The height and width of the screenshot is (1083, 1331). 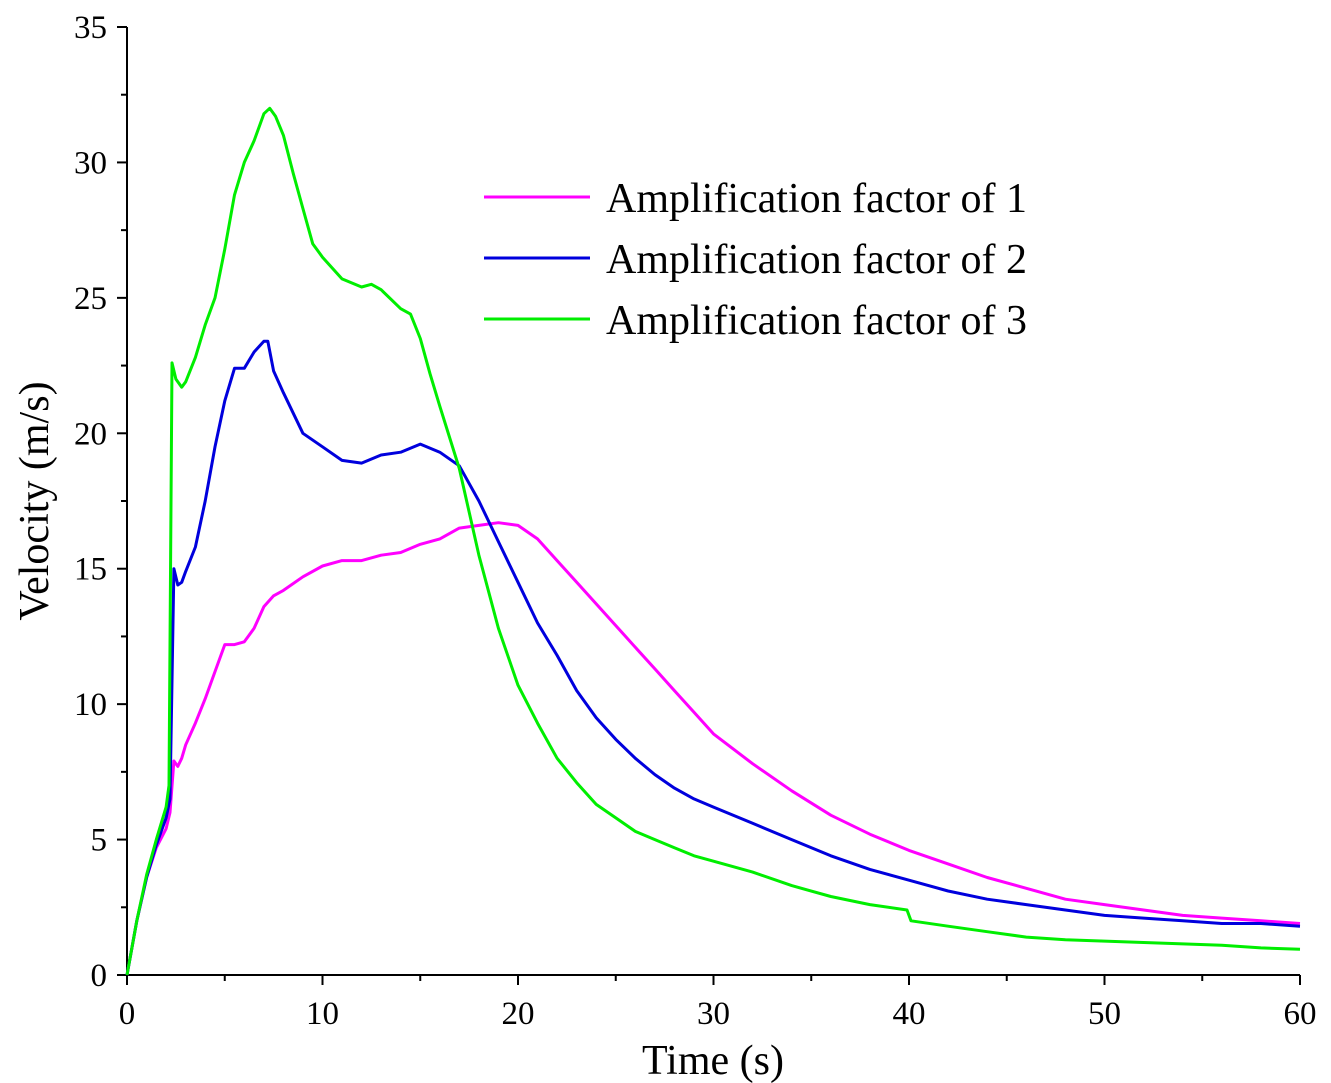 What do you see at coordinates (90, 434) in the screenshot?
I see `y-tick-label: 20` at bounding box center [90, 434].